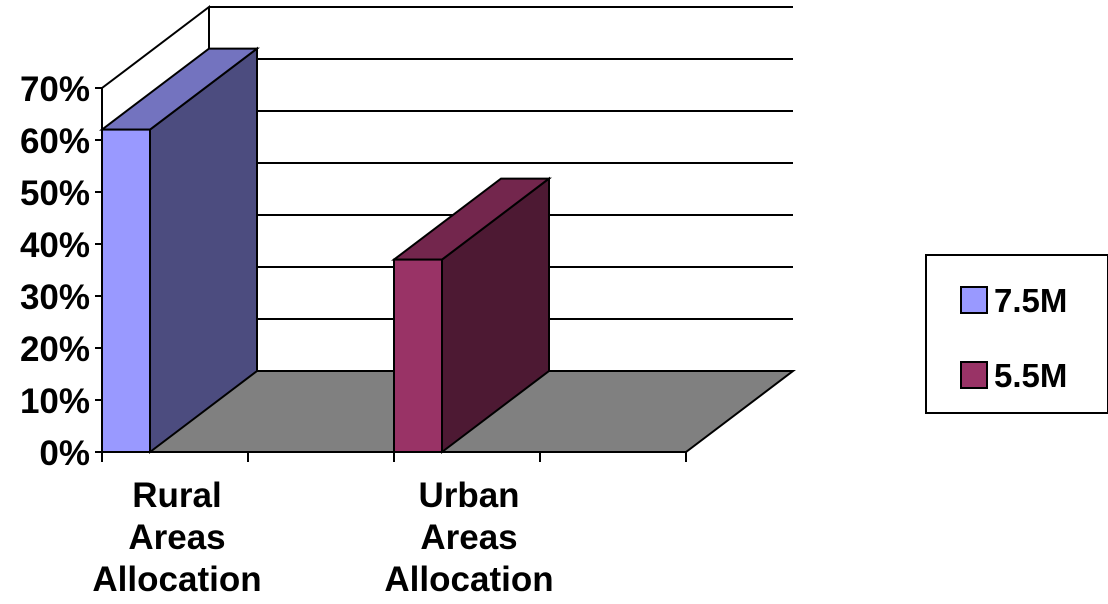 This screenshot has height=604, width=1108. Describe the element at coordinates (55, 297) in the screenshot. I see `y-tick-label: 30%` at that location.